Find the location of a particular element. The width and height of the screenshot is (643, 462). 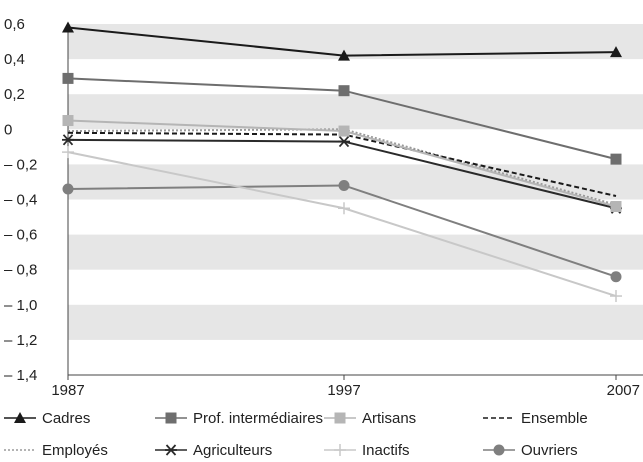

x-tick-label: 1997 is located at coordinates (343, 390).